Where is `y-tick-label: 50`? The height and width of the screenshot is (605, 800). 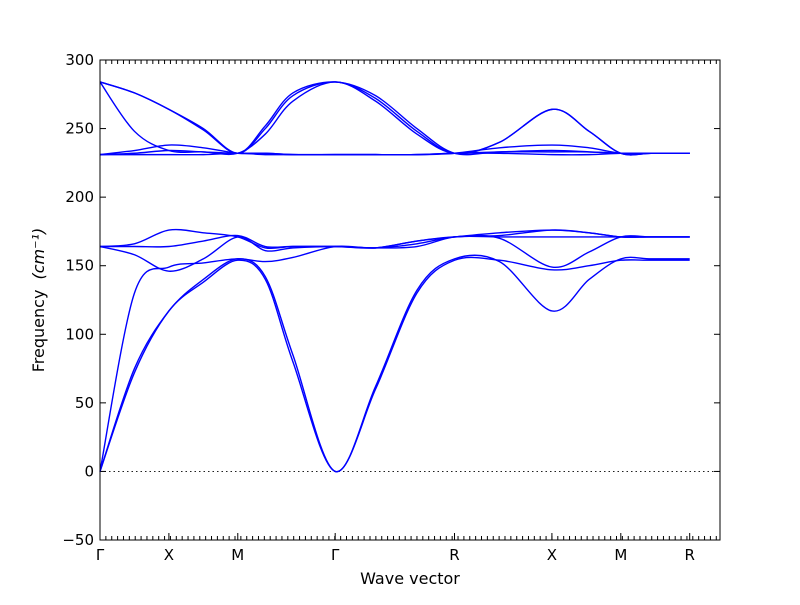 y-tick-label: 50 is located at coordinates (84, 403).